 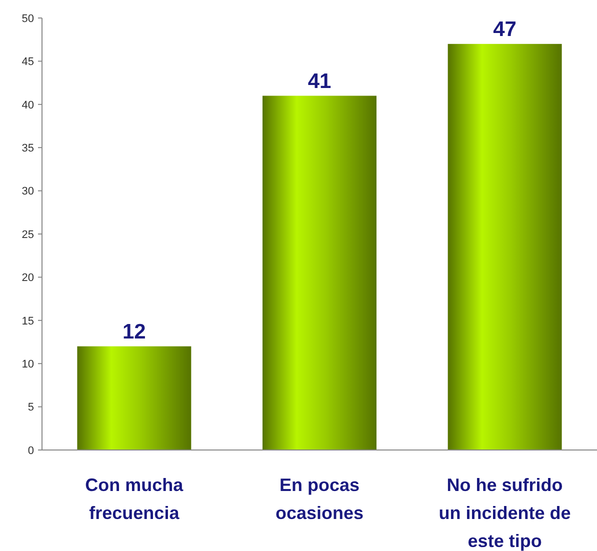 I want to click on y-tick-label: 5, so click(x=31, y=408).